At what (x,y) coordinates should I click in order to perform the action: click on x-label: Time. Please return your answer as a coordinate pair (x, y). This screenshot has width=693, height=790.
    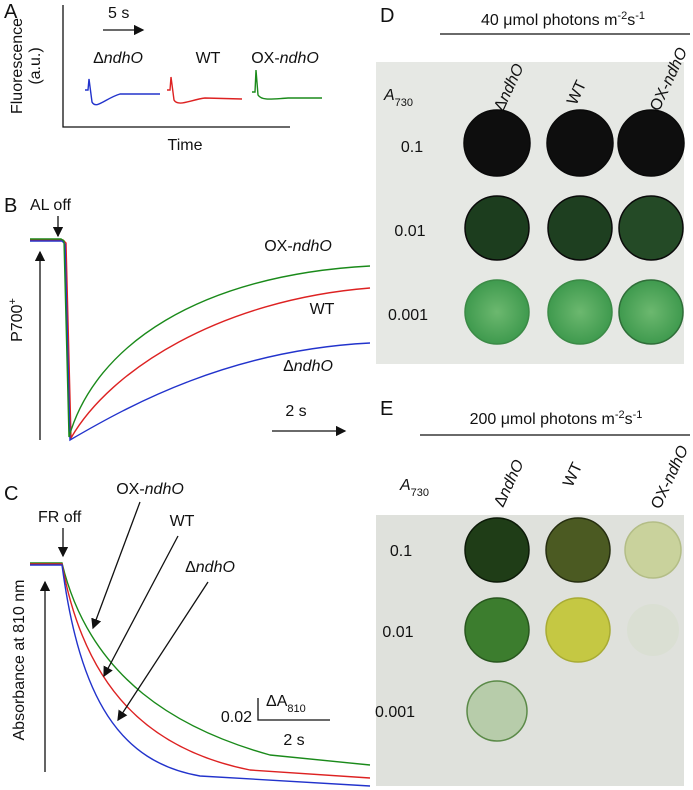
    Looking at the image, I should click on (185, 145).